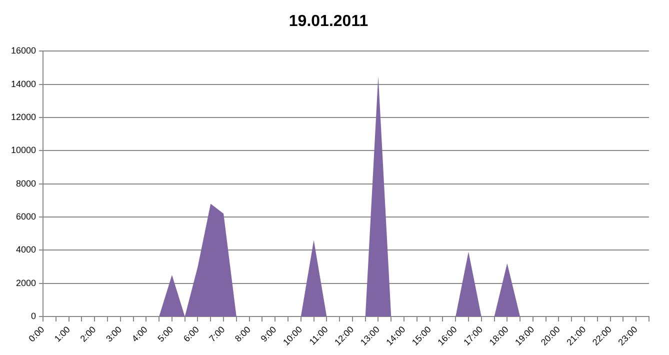  Describe the element at coordinates (23, 51) in the screenshot. I see `y-tick-label: 16000` at that location.